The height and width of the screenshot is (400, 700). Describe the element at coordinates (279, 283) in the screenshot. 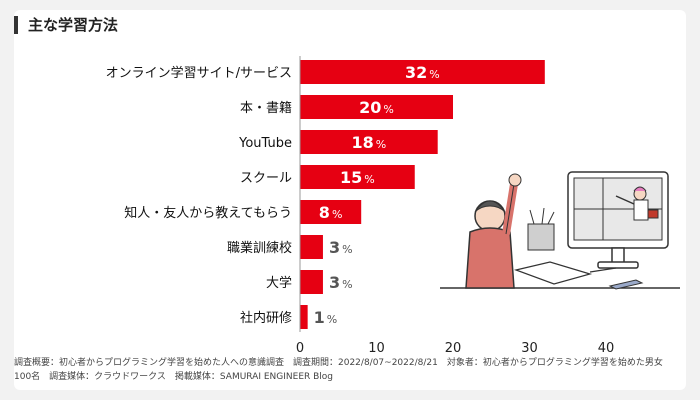

I see `category-label-6: 大学` at that location.